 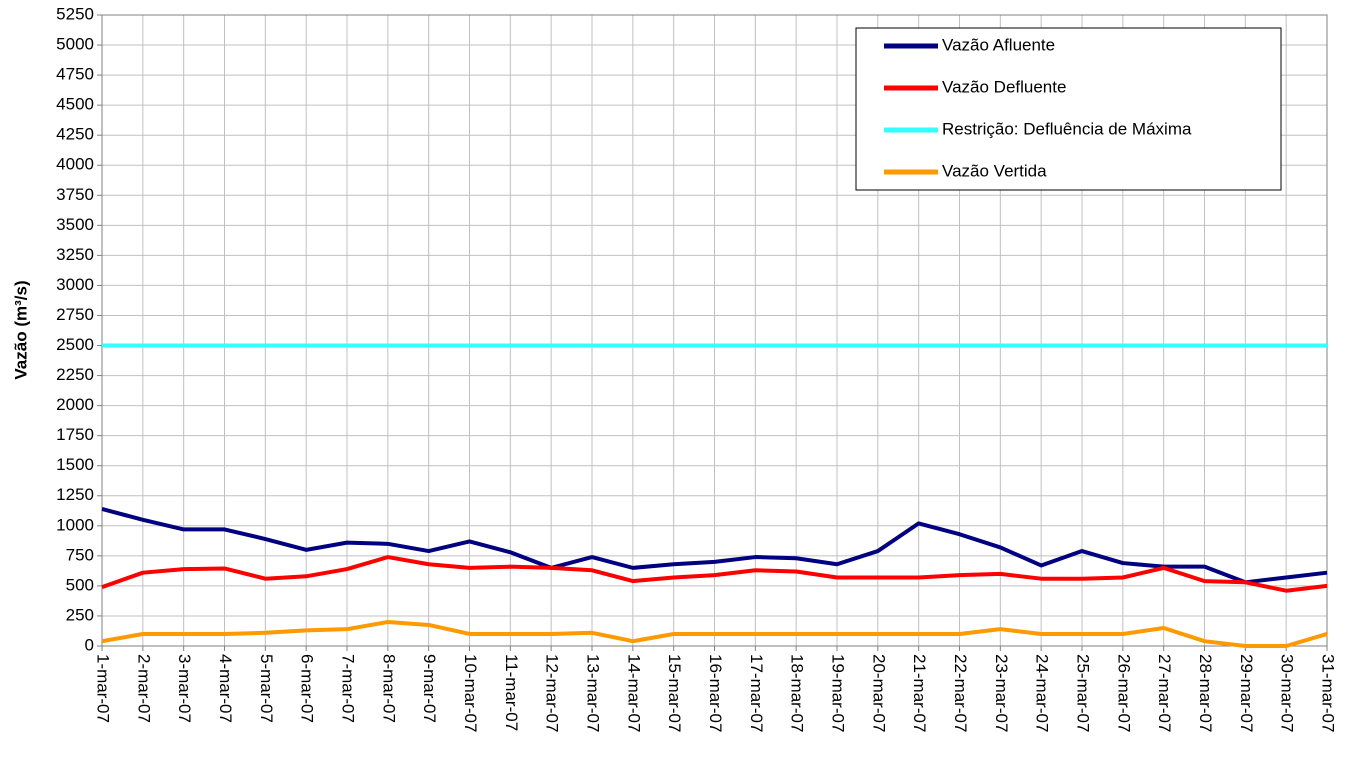 What do you see at coordinates (75, 434) in the screenshot?
I see `y-tick-label: 1750` at bounding box center [75, 434].